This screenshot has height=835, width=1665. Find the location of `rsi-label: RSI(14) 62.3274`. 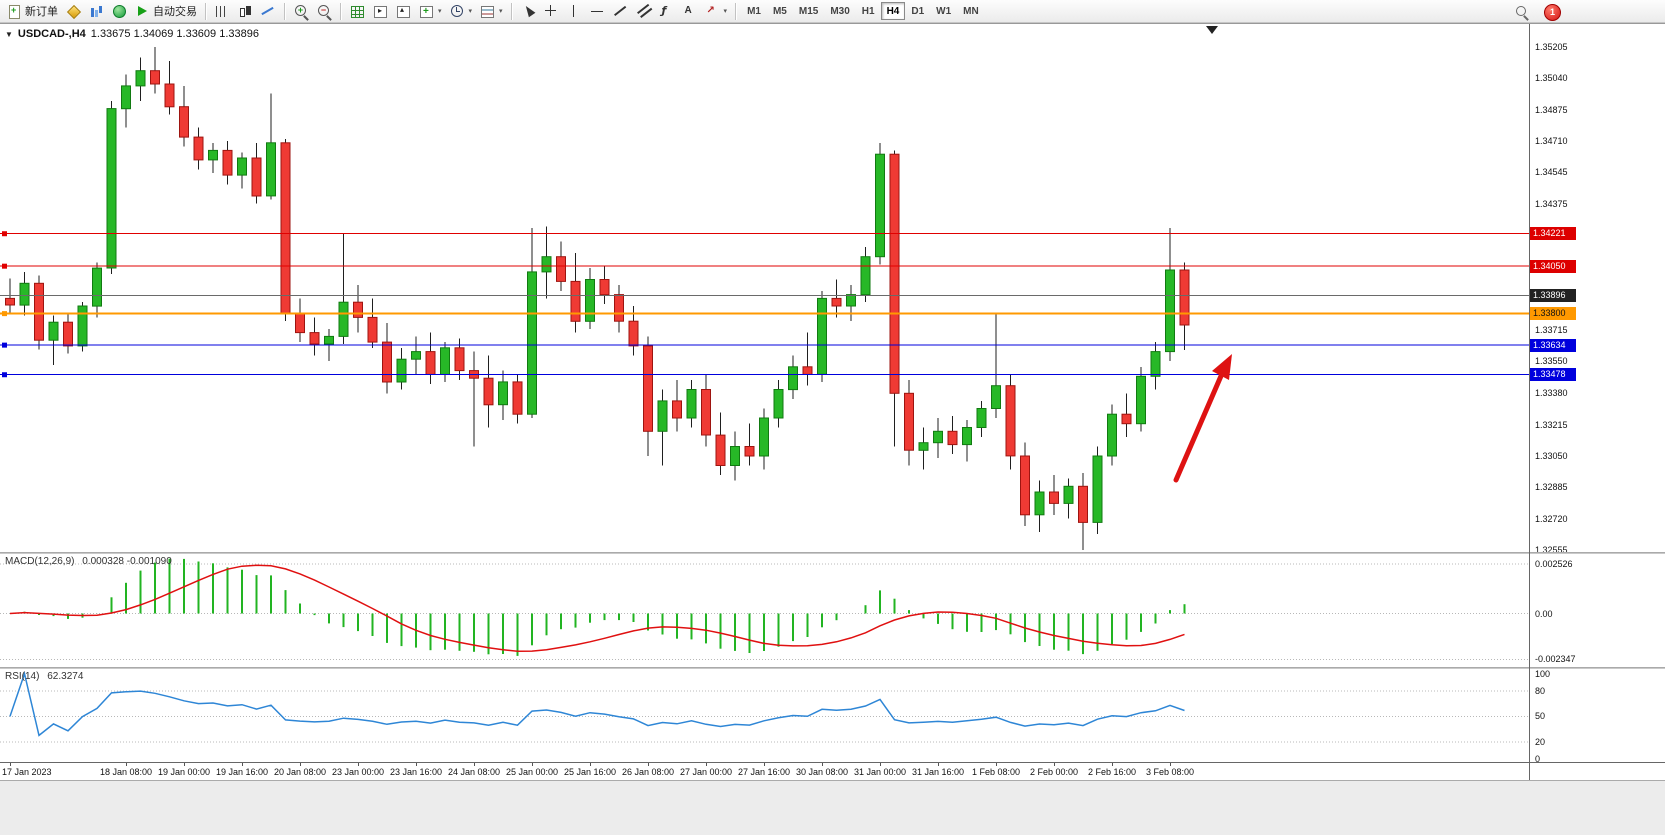

rsi-label: RSI(14) 62.3274 is located at coordinates (44, 676).